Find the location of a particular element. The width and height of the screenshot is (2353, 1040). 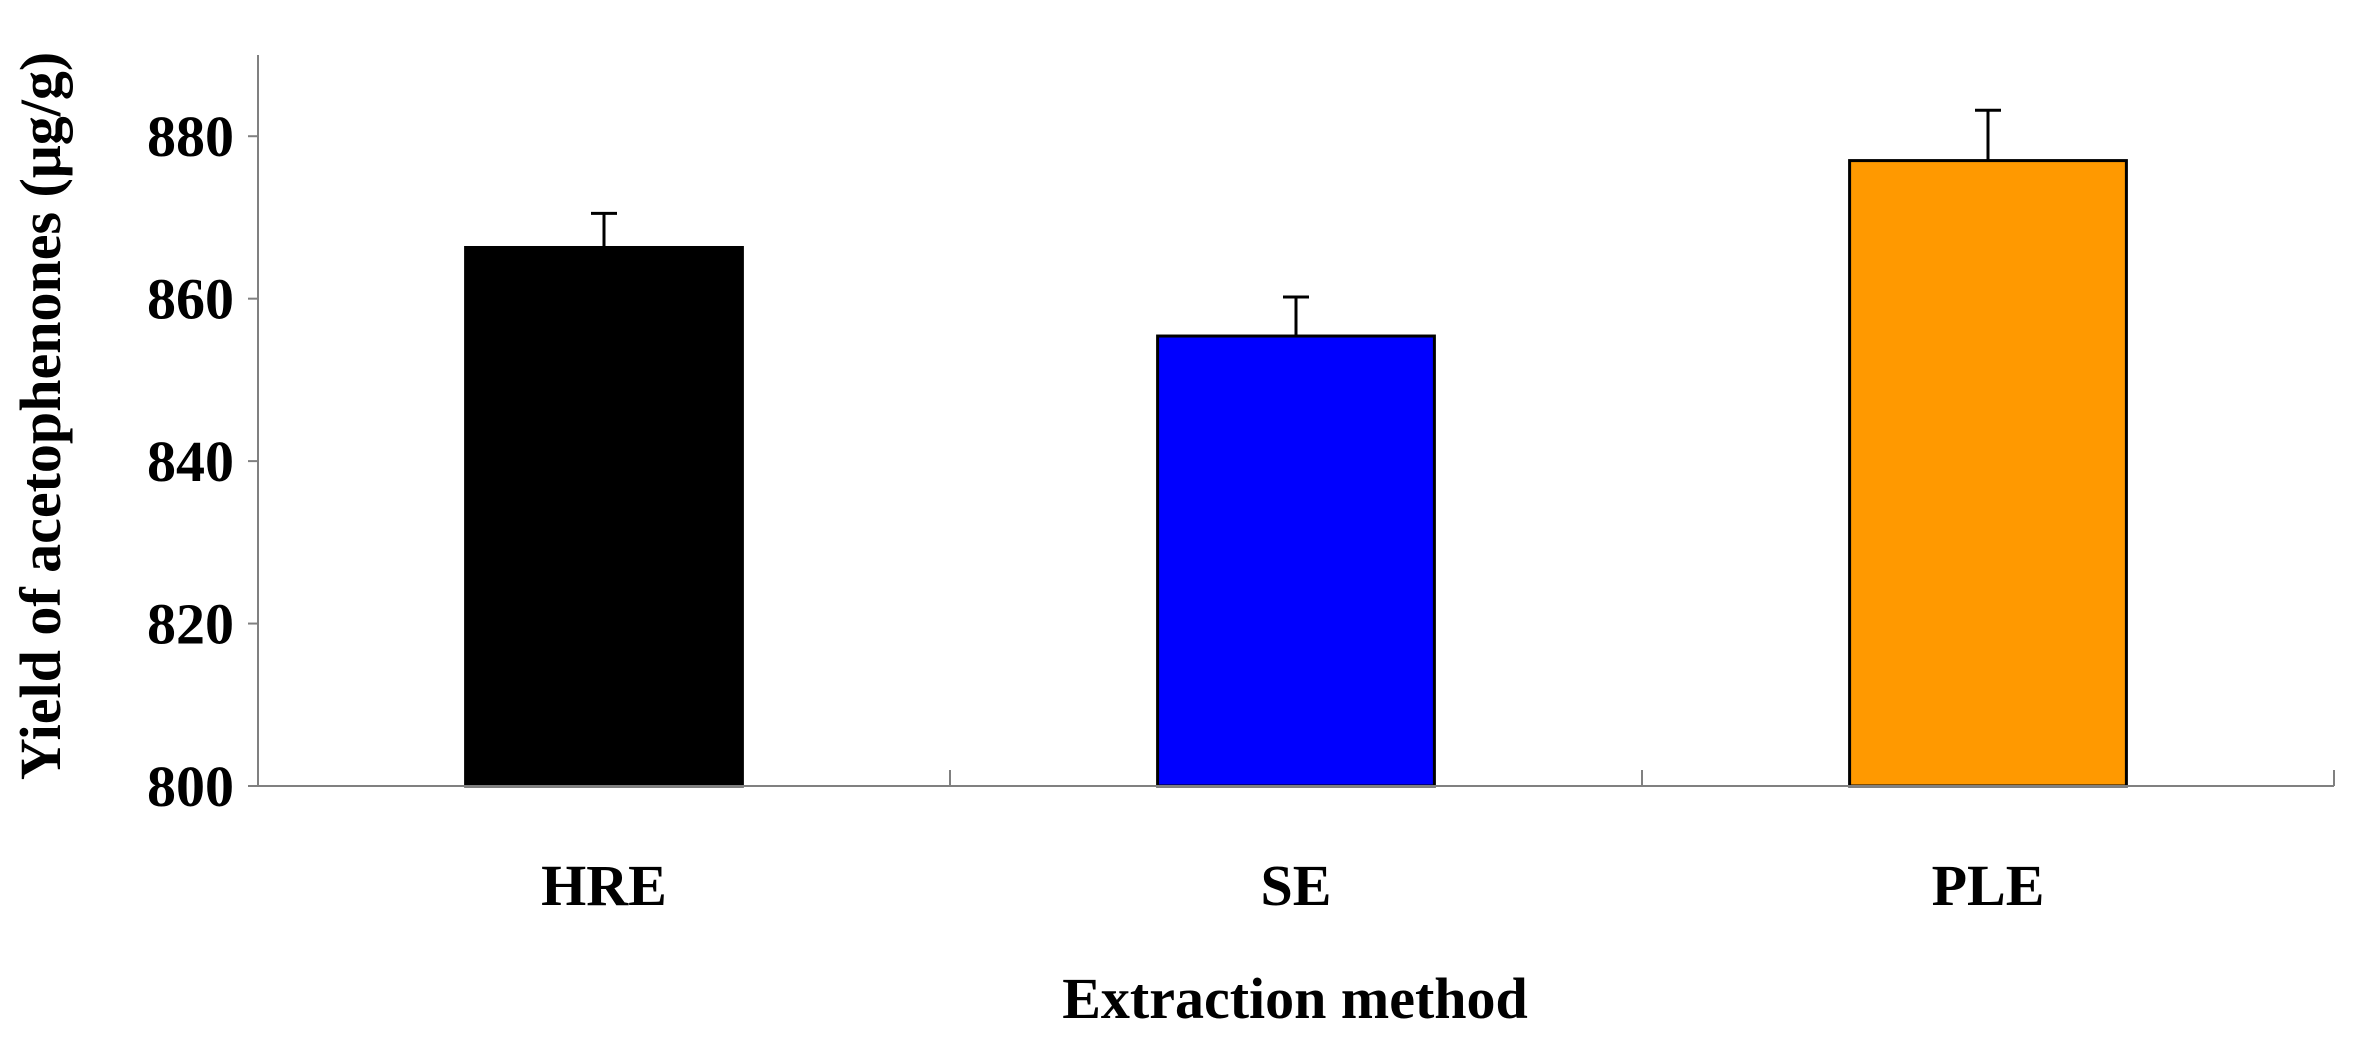

y-tick-label-840: 840 is located at coordinates (190, 461).